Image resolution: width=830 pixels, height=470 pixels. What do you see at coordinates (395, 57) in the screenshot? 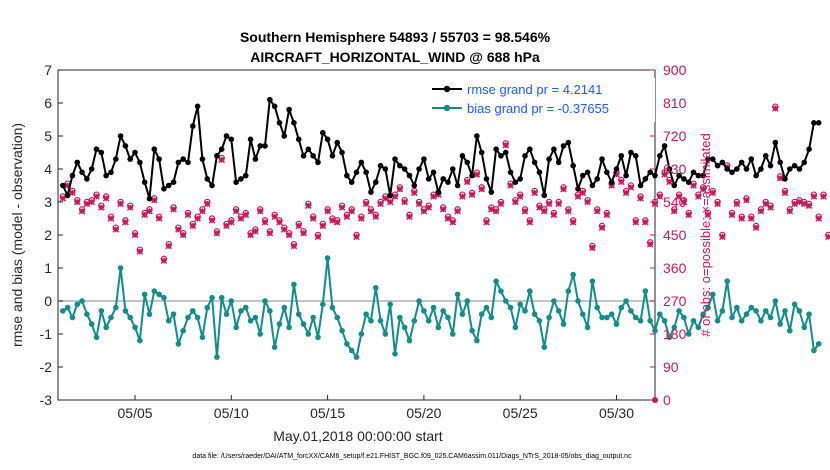
I see `chart-subtitle: AIRCRAFT_HORIZONTAL_WIND @ 688 hPa` at bounding box center [395, 57].